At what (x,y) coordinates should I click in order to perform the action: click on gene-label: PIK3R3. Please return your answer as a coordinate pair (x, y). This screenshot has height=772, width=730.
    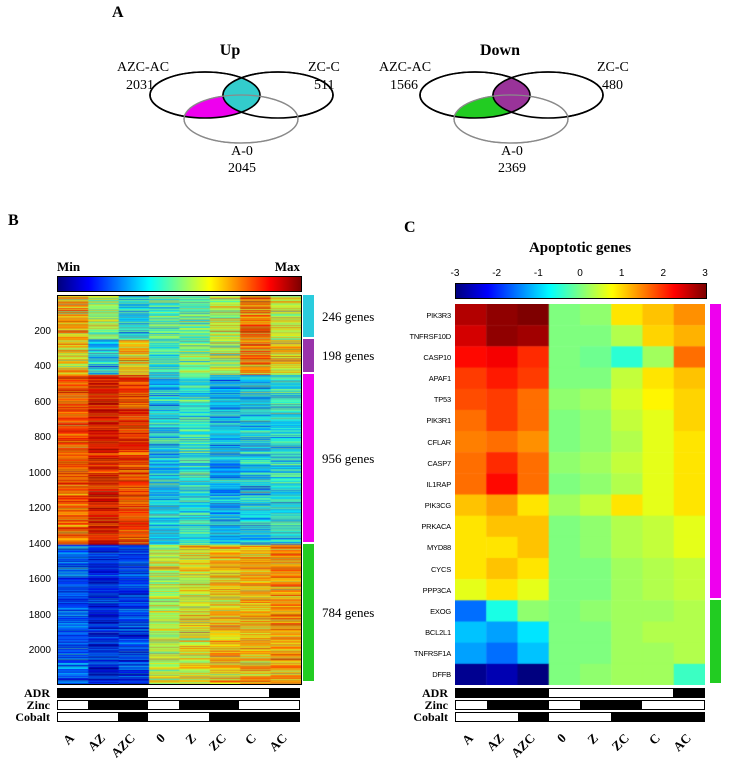
    Looking at the image, I should click on (438, 315).